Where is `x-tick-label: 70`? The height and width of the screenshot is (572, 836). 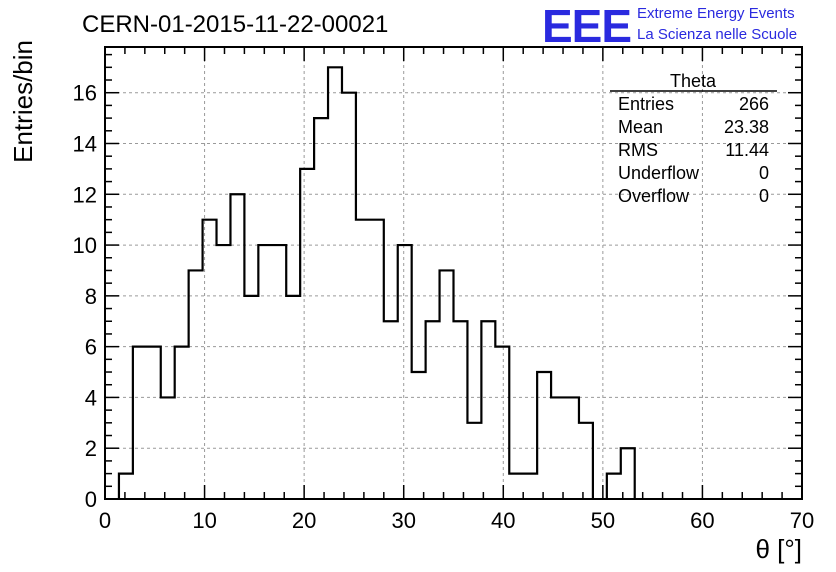
x-tick-label: 70 is located at coordinates (802, 520).